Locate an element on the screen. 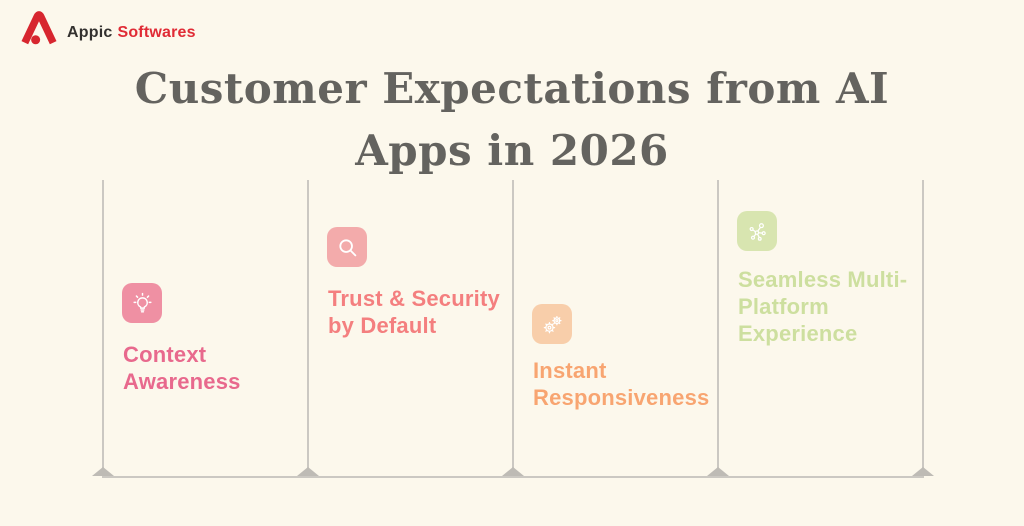  brand-logo: Appic Softwares is located at coordinates (107, 28).